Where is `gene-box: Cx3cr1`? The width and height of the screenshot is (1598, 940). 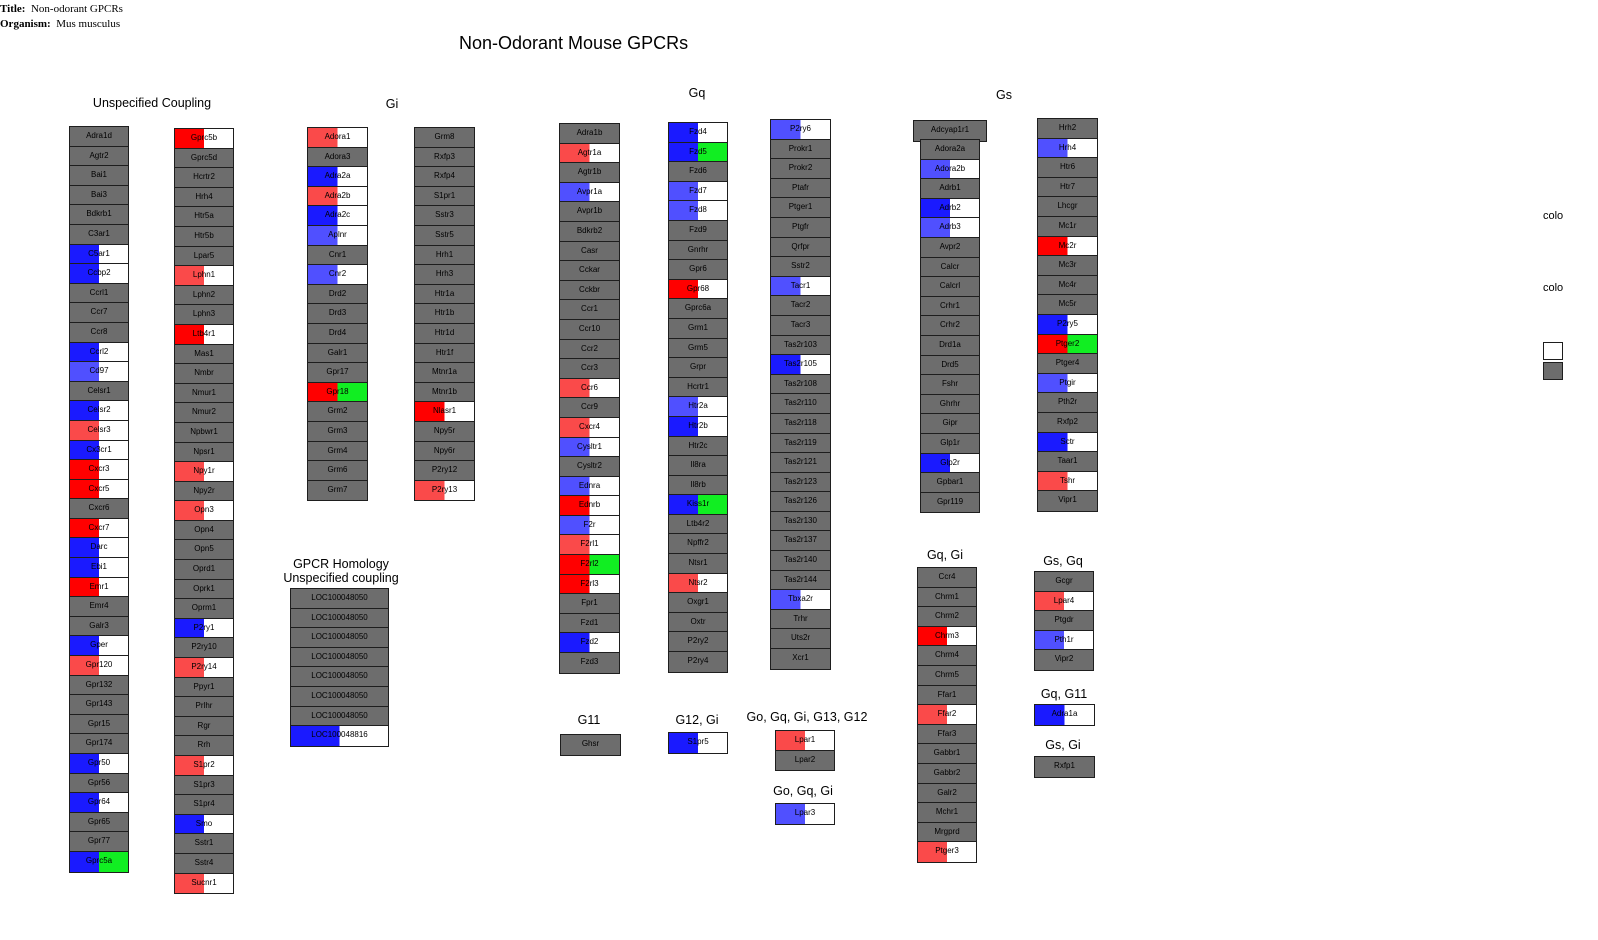 gene-box: Cx3cr1 is located at coordinates (99, 450).